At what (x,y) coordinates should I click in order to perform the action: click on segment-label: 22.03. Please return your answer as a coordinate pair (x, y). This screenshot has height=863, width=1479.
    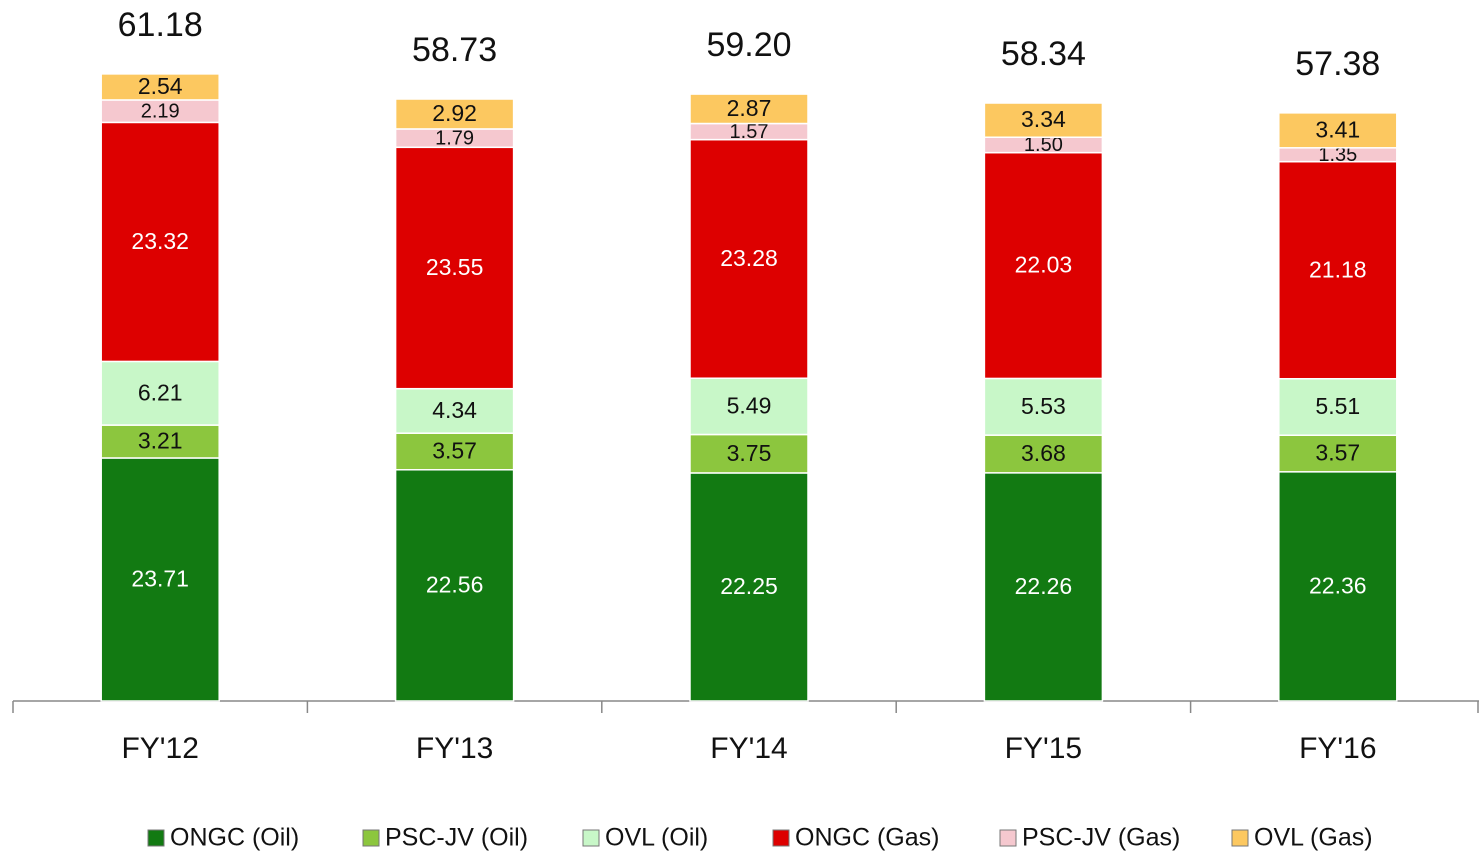
    Looking at the image, I should click on (1044, 265).